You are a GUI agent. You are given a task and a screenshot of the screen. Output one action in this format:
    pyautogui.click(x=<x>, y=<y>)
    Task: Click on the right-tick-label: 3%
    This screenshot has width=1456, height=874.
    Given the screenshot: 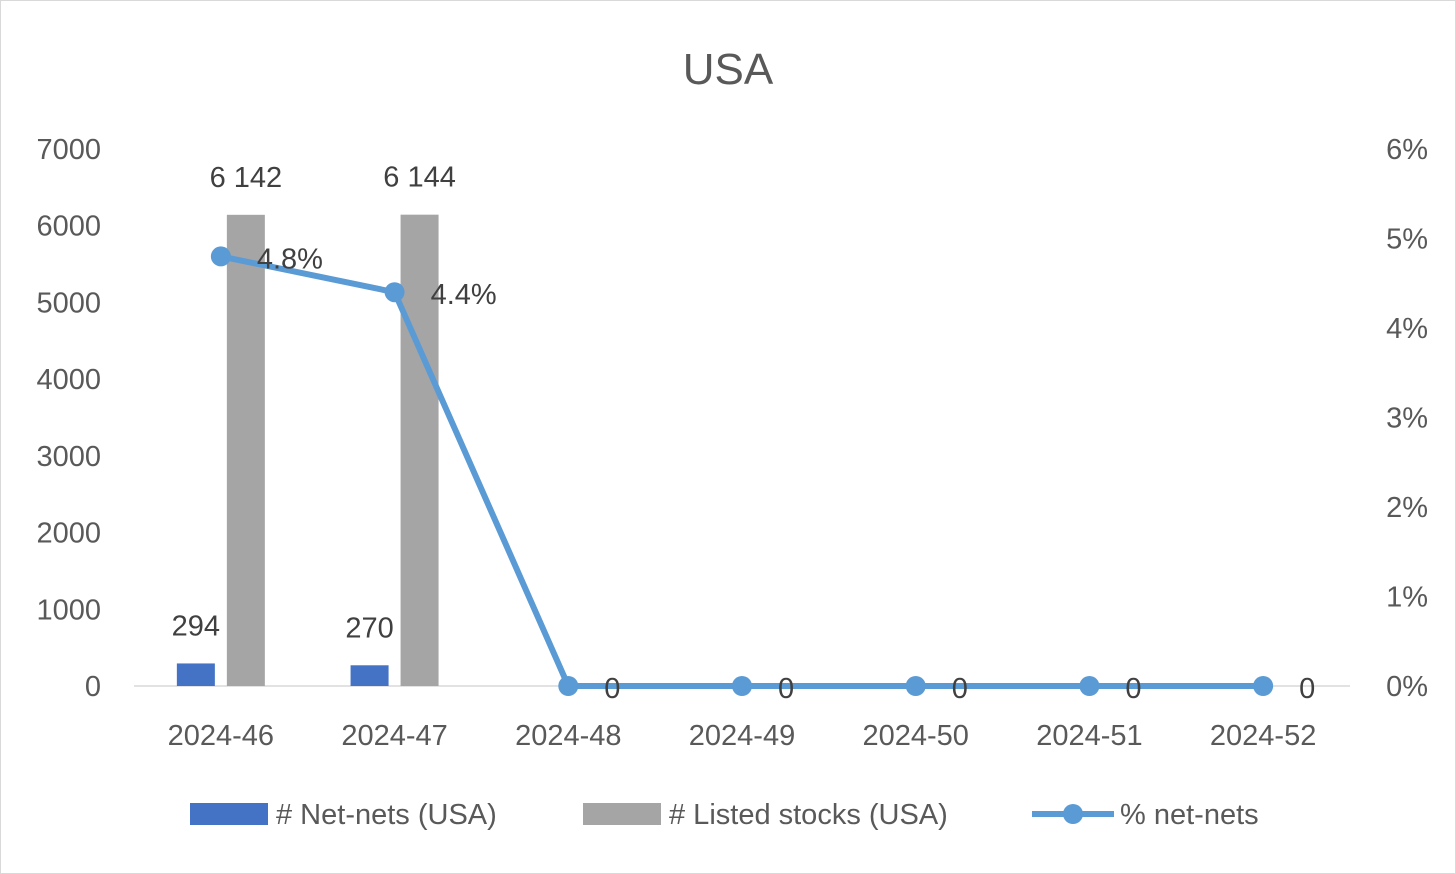 What is the action you would take?
    pyautogui.click(x=1407, y=419)
    